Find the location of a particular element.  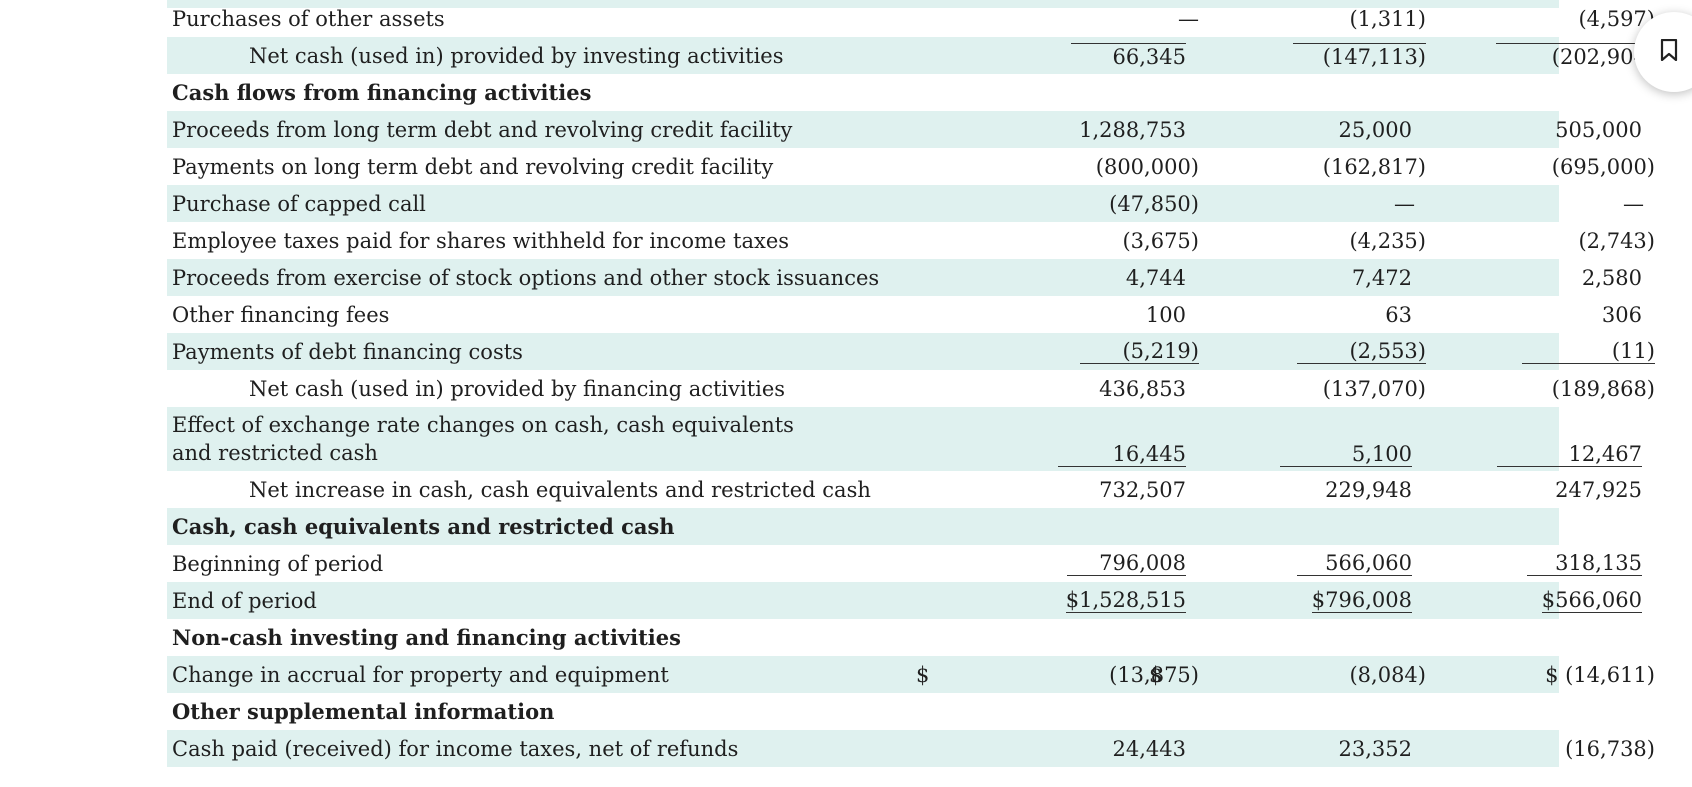

row-label: Purchases of other assets is located at coordinates (308, 18).